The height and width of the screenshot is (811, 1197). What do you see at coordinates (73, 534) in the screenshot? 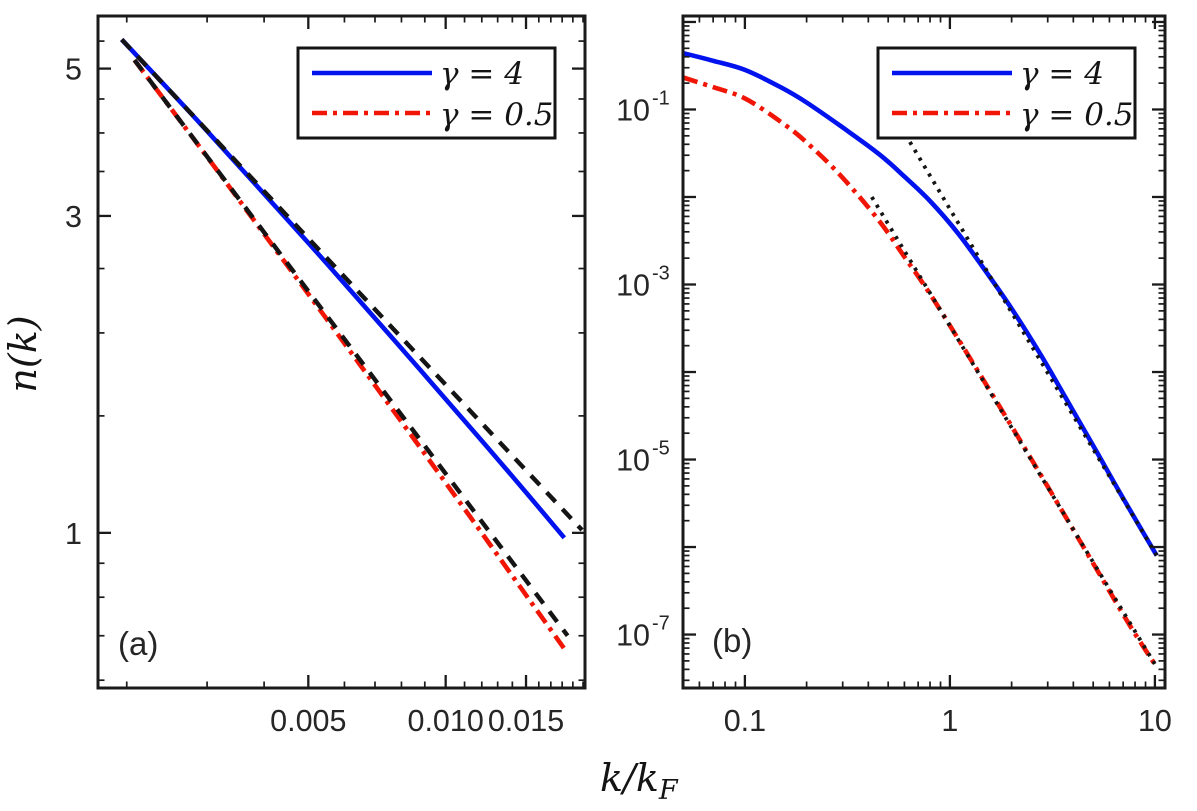
I see `y-tick-label: 1` at bounding box center [73, 534].